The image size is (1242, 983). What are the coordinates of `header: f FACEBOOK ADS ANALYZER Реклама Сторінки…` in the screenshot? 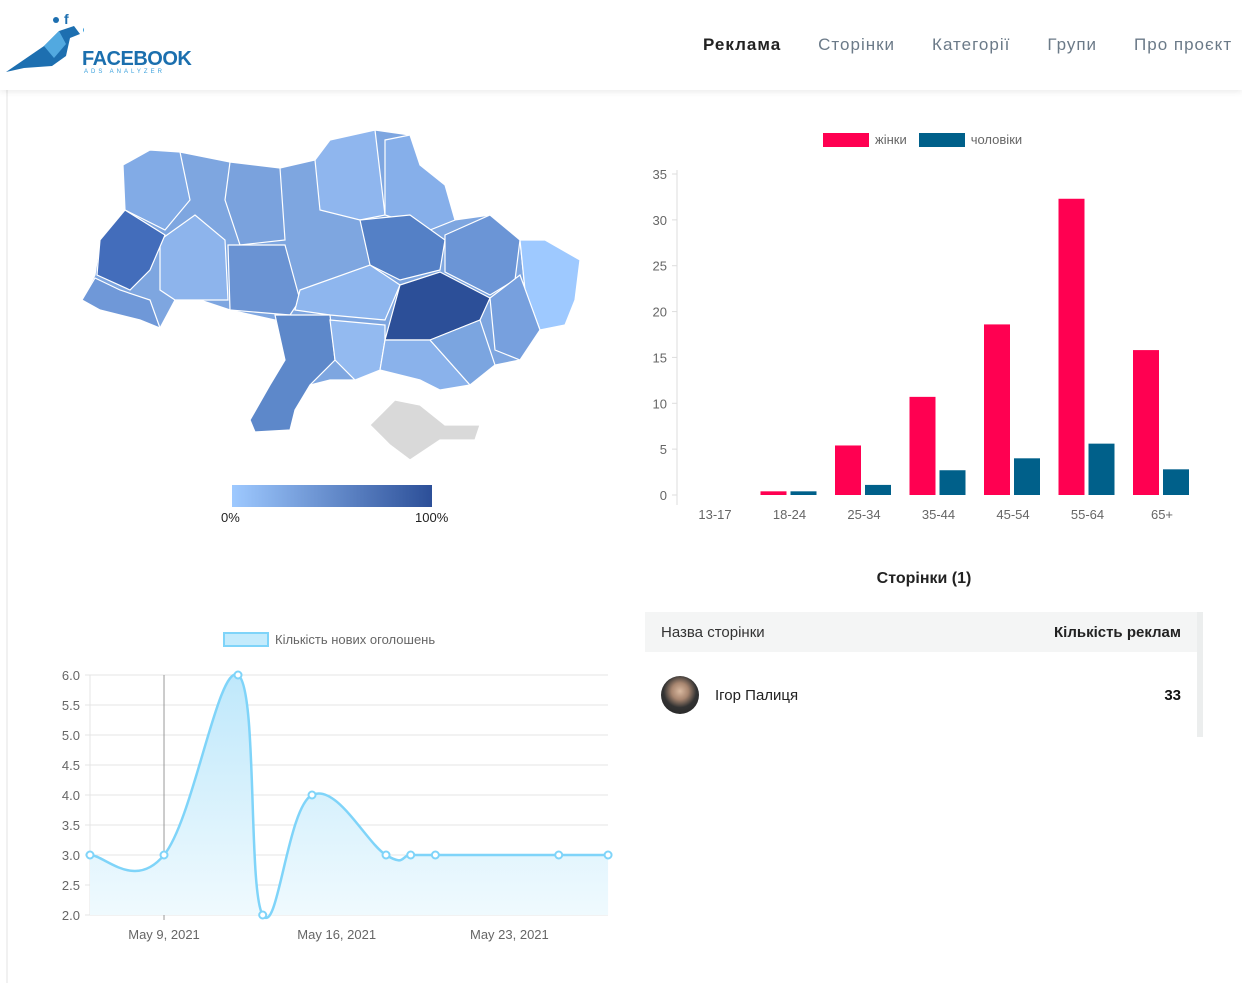 It's located at (621, 45).